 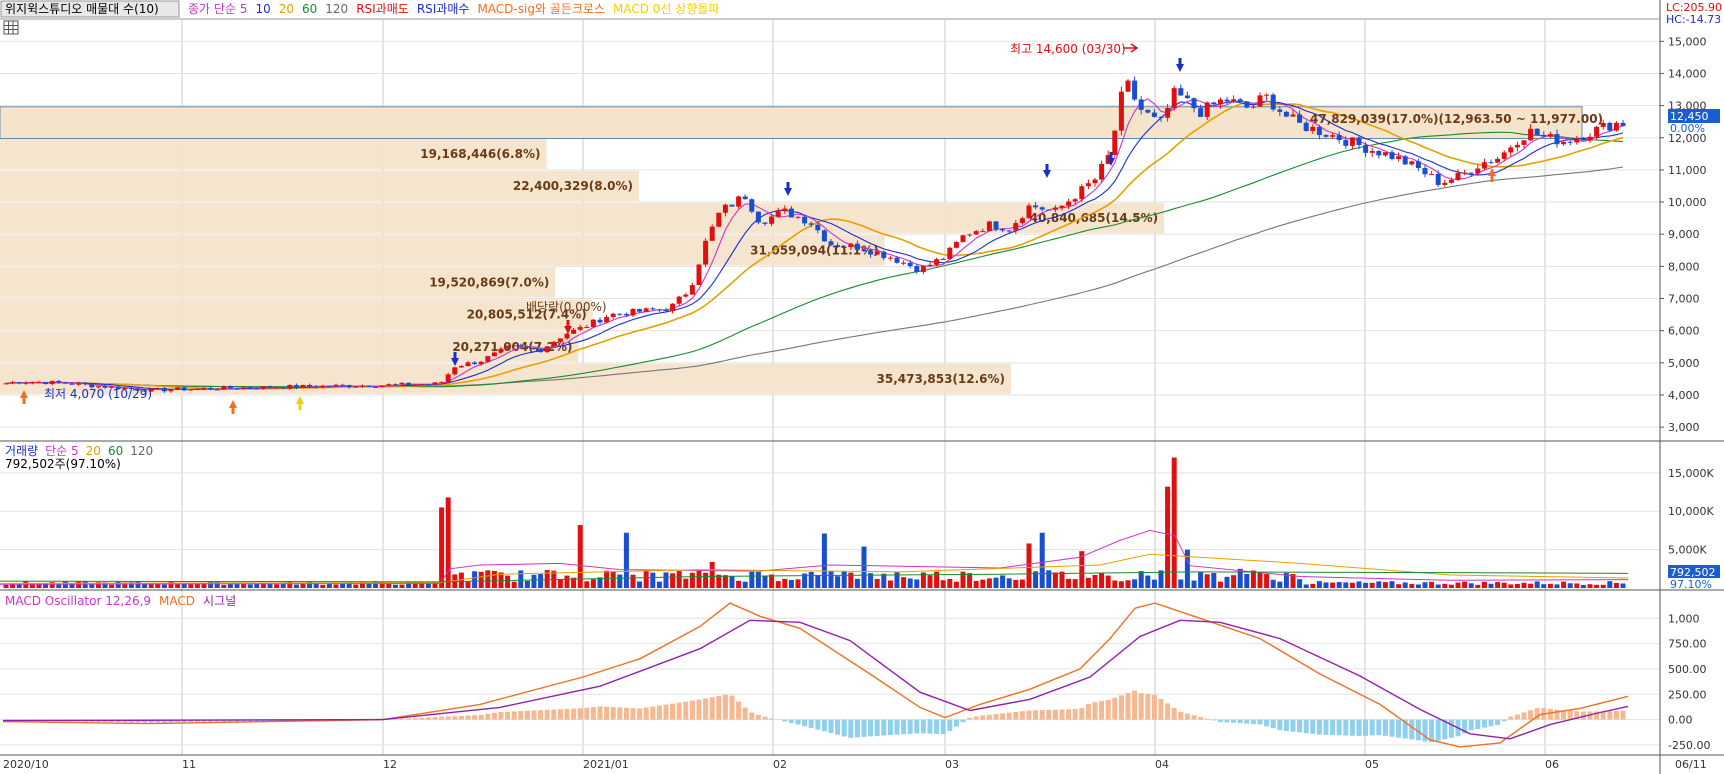 I want to click on x-tick-label: 06/11, so click(x=1691, y=764).